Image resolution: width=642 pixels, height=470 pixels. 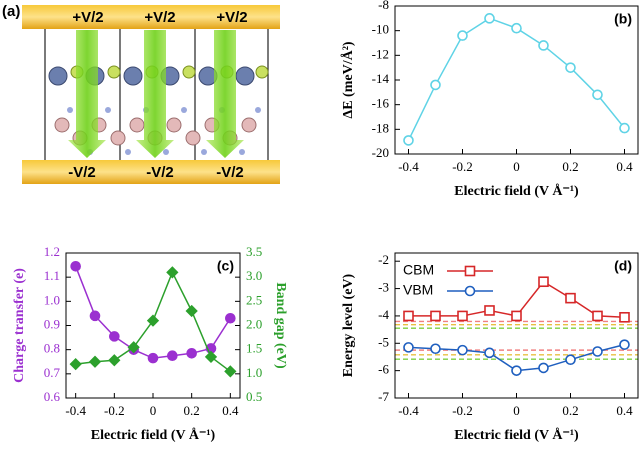 I want to click on electrode-bottom, so click(x=151, y=172).